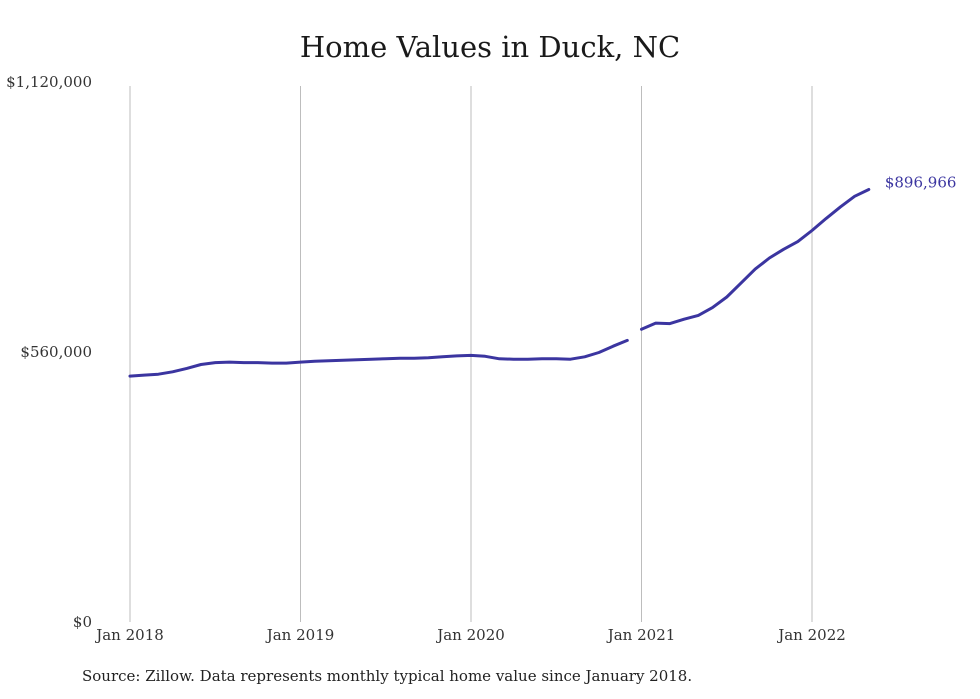 This screenshot has width=980, height=699. I want to click on x-tick-label: Jan 2022, so click(811, 635).